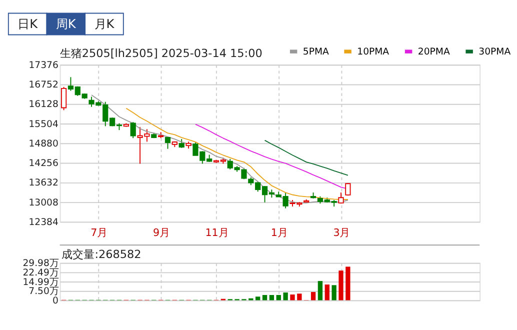 The width and height of the screenshot is (517, 330). I want to click on y-tick-label: 7.50万, so click(43, 292).